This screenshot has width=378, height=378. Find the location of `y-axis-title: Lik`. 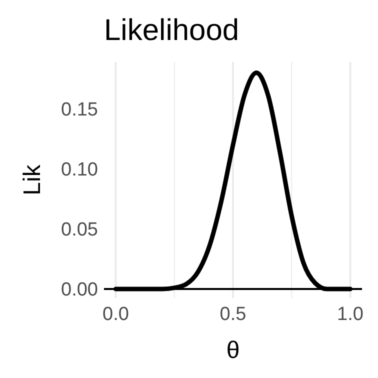

y-axis-title: Lik is located at coordinates (32, 180).